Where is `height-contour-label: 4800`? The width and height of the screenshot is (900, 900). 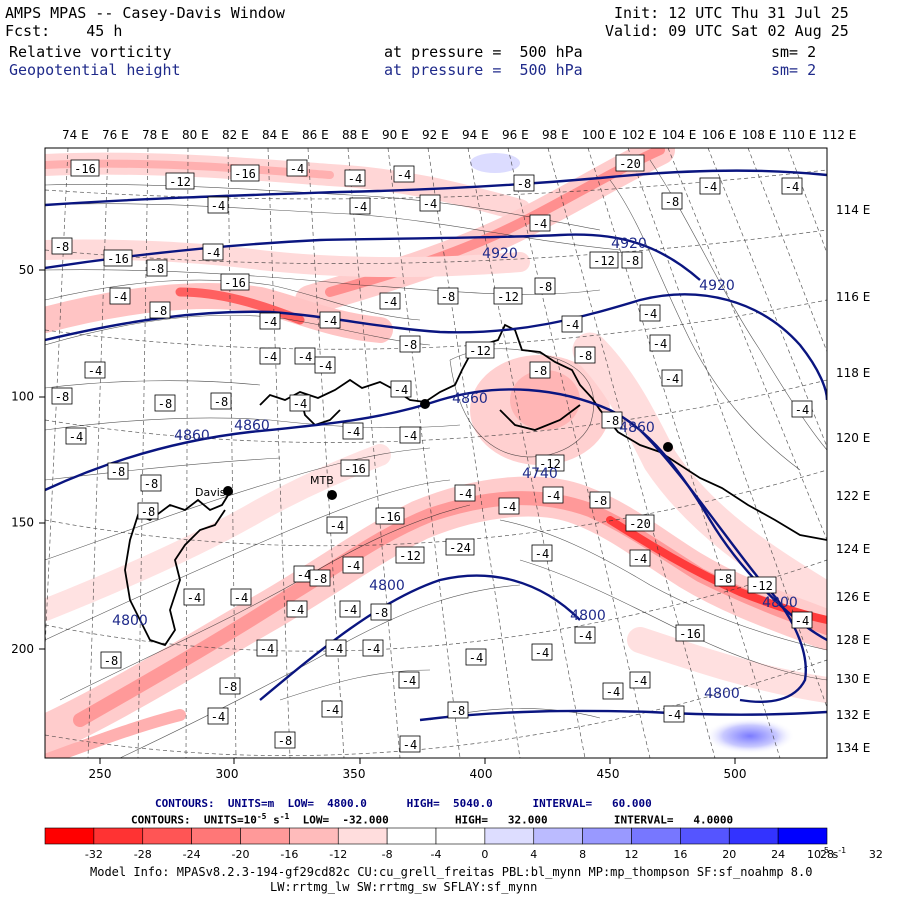 height-contour-label: 4800 is located at coordinates (130, 621).